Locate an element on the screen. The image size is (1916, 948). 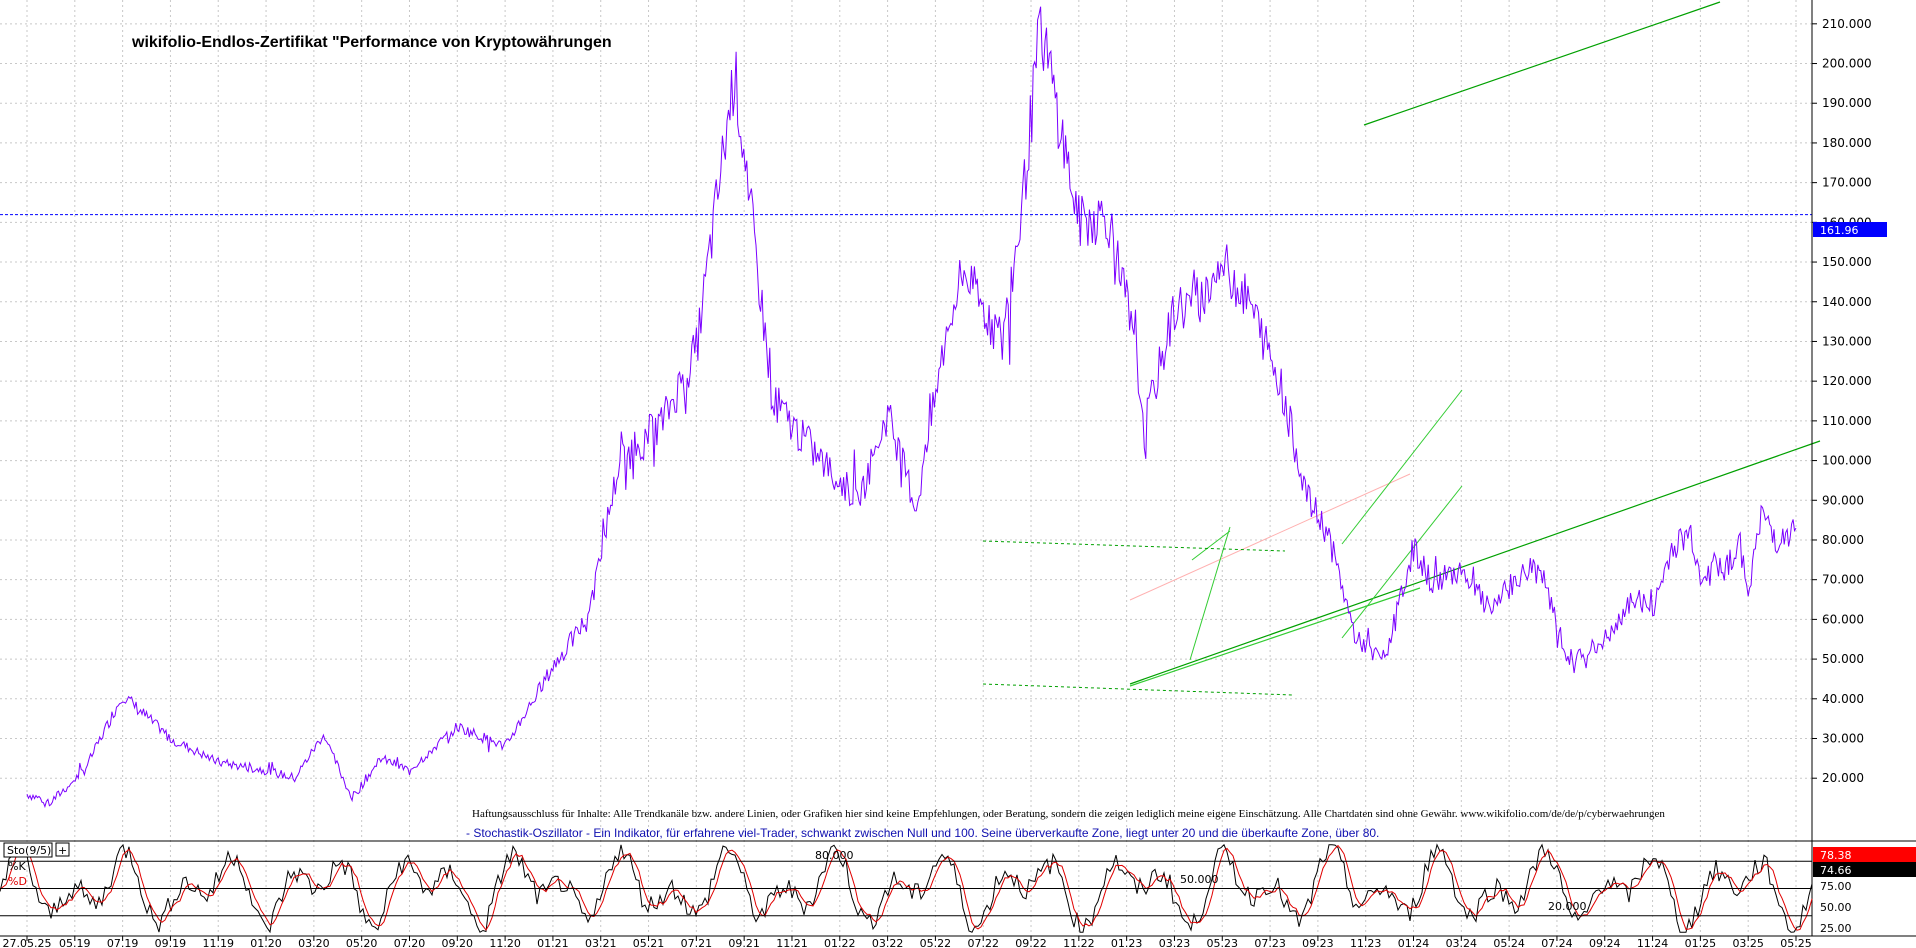
y-tick-label: 100.000 is located at coordinates (1847, 461).